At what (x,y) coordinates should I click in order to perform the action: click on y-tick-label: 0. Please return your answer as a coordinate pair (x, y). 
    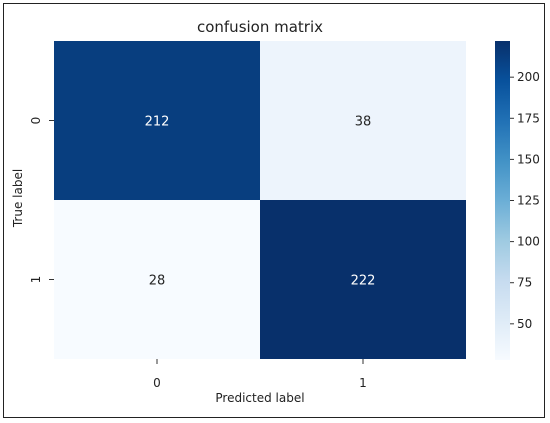
    Looking at the image, I should click on (36, 121).